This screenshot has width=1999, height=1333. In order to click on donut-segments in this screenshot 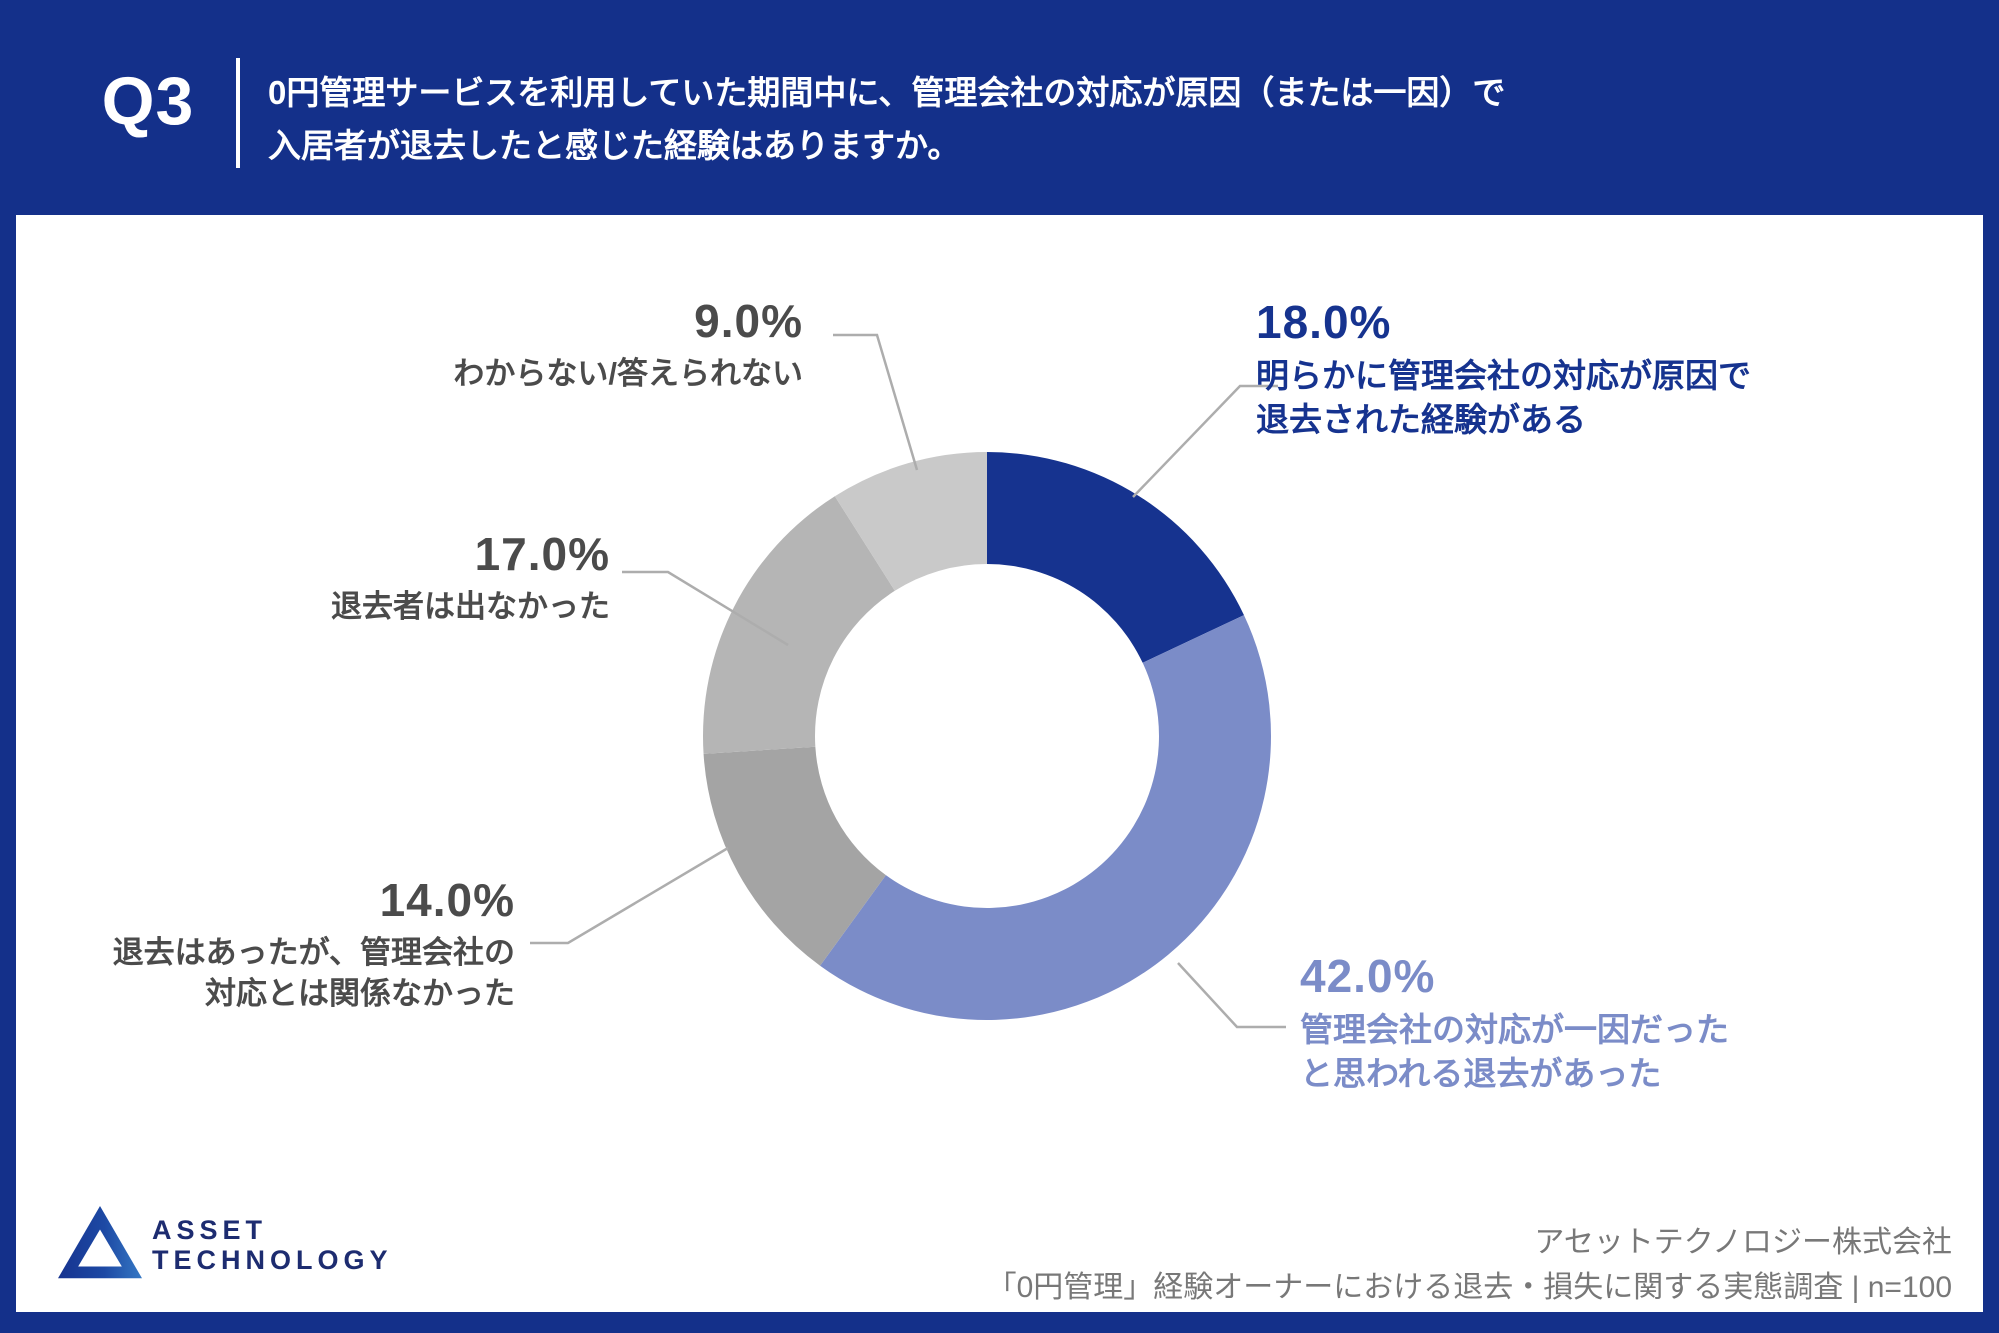, I will do `click(986, 736)`.